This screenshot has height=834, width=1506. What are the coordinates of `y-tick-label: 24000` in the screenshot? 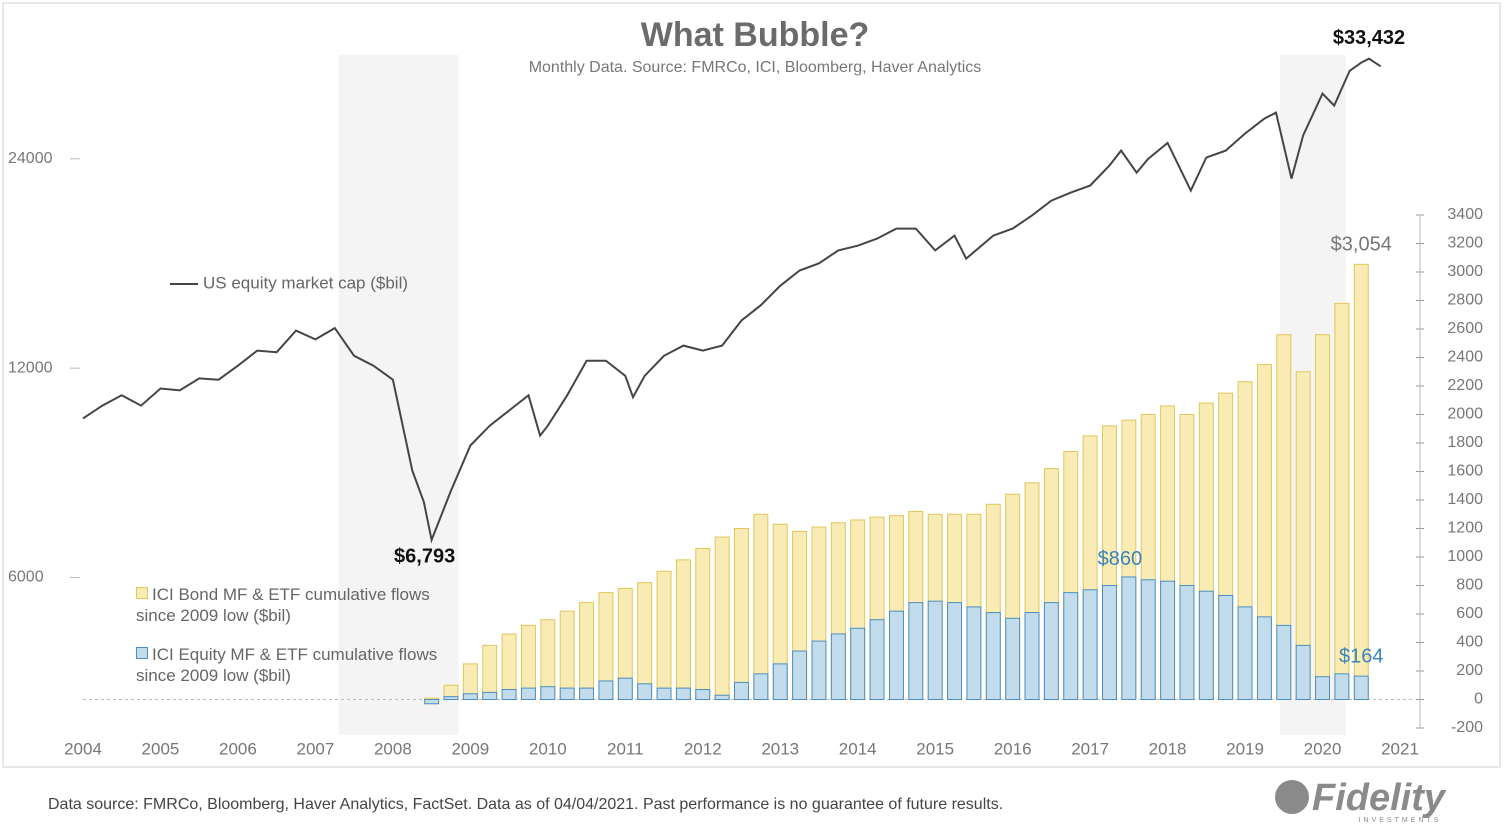 It's located at (30, 158).